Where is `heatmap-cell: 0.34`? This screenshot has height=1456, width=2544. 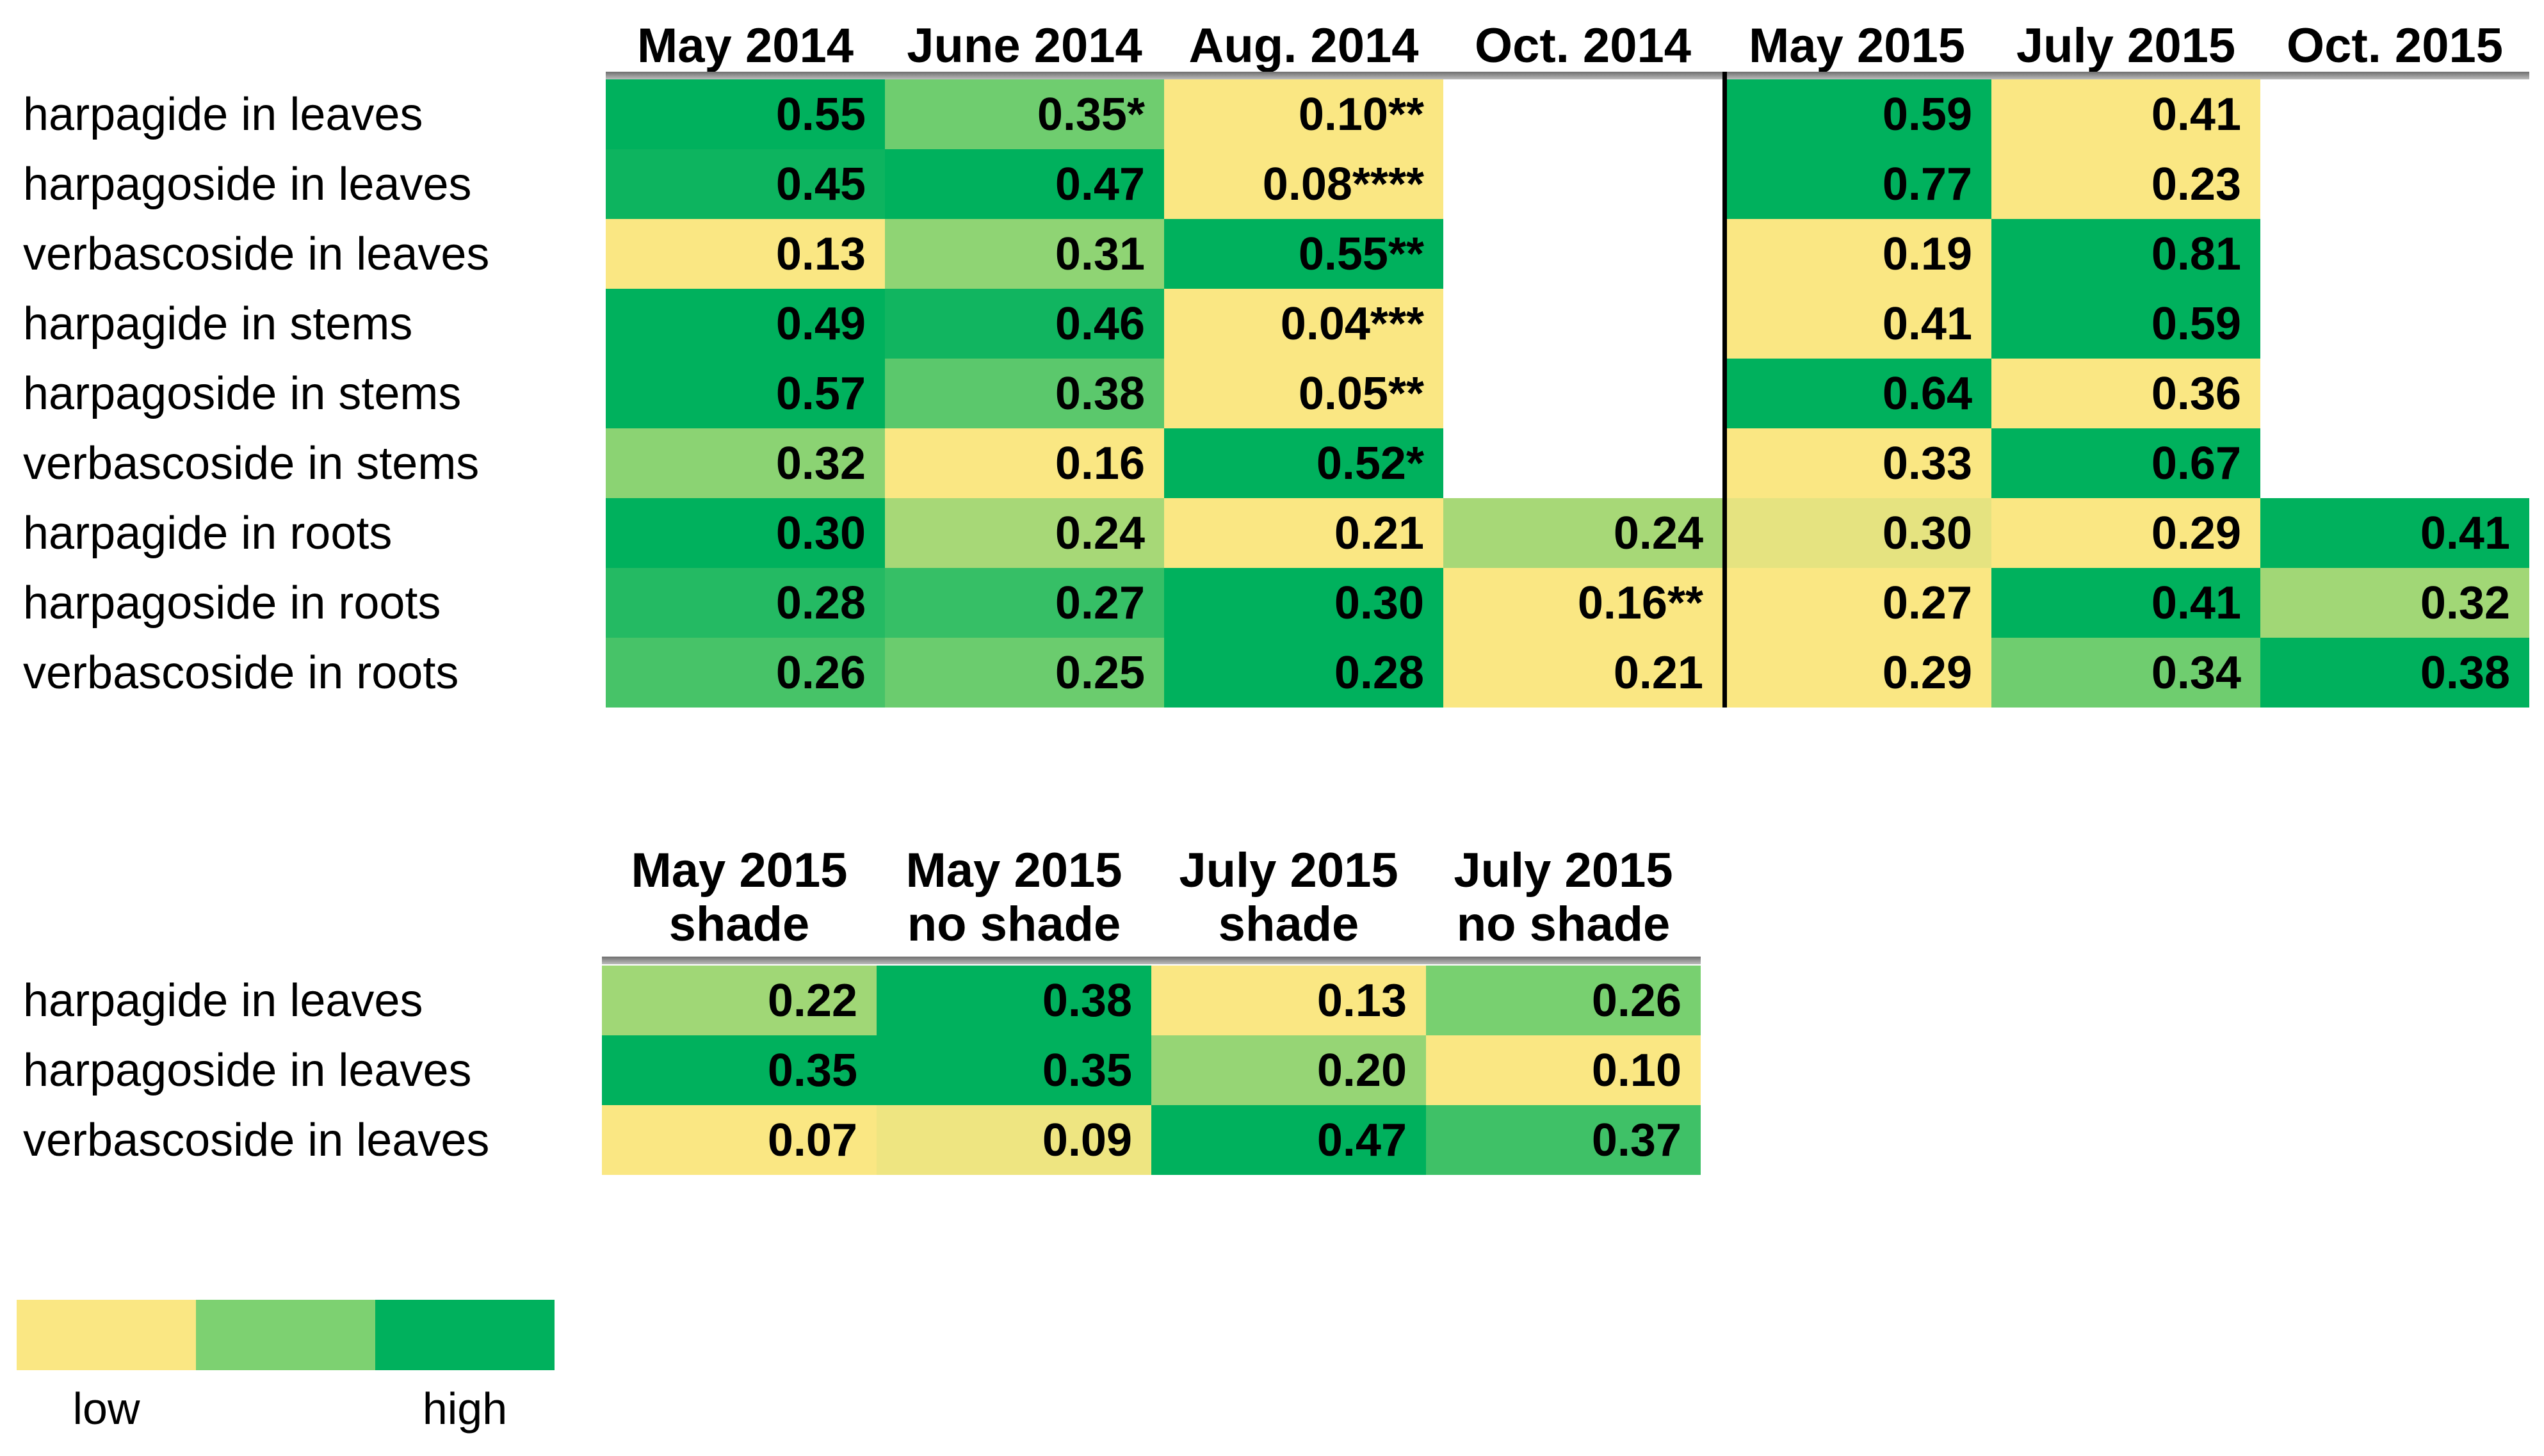 heatmap-cell: 0.34 is located at coordinates (2125, 673).